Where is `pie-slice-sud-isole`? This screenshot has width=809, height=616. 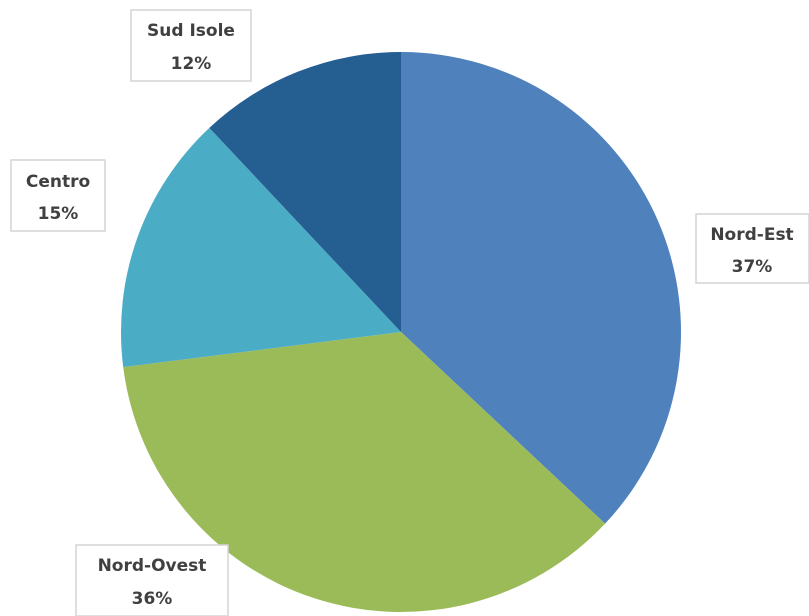
pie-slice-sud-isole is located at coordinates (305, 192).